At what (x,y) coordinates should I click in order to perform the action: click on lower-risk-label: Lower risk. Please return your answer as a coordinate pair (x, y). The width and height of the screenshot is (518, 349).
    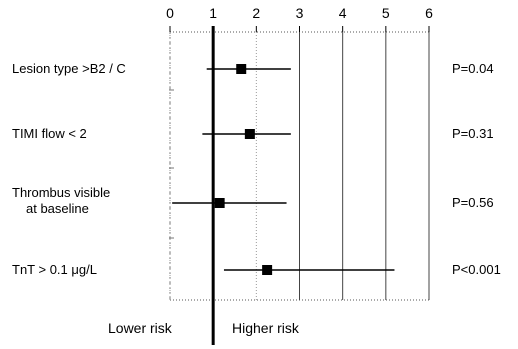
    Looking at the image, I should click on (140, 328).